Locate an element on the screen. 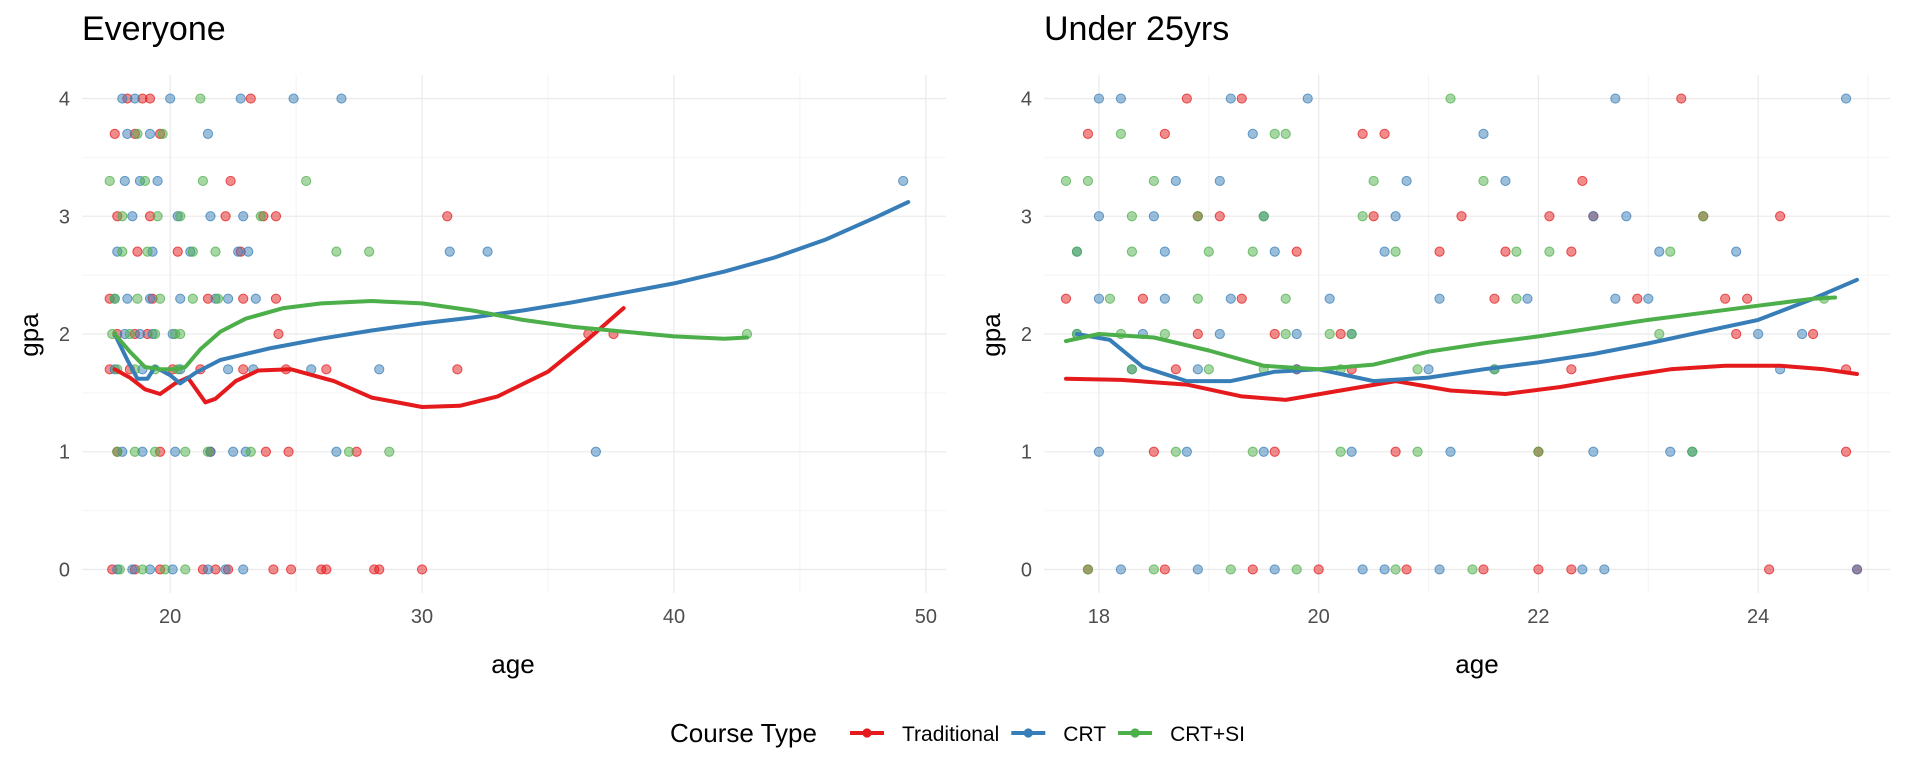 The width and height of the screenshot is (1920, 768). legend-item-crt-plus-si: CRT+SI is located at coordinates (1181, 734).